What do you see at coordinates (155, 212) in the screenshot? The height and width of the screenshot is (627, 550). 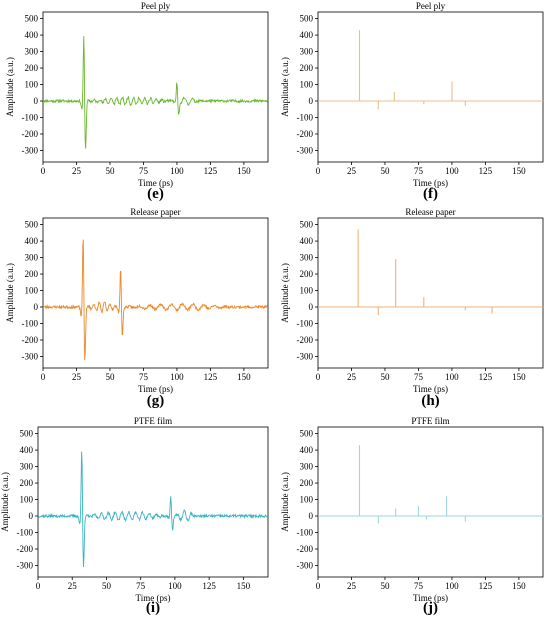 I see `chart-title: Release paper` at bounding box center [155, 212].